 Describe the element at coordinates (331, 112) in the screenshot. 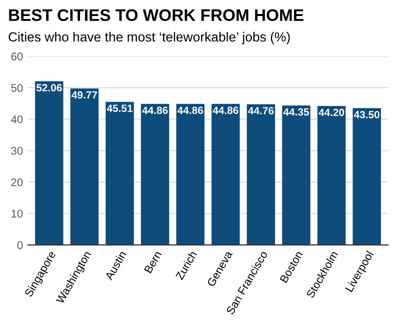

I see `data-label: 44.20` at that location.